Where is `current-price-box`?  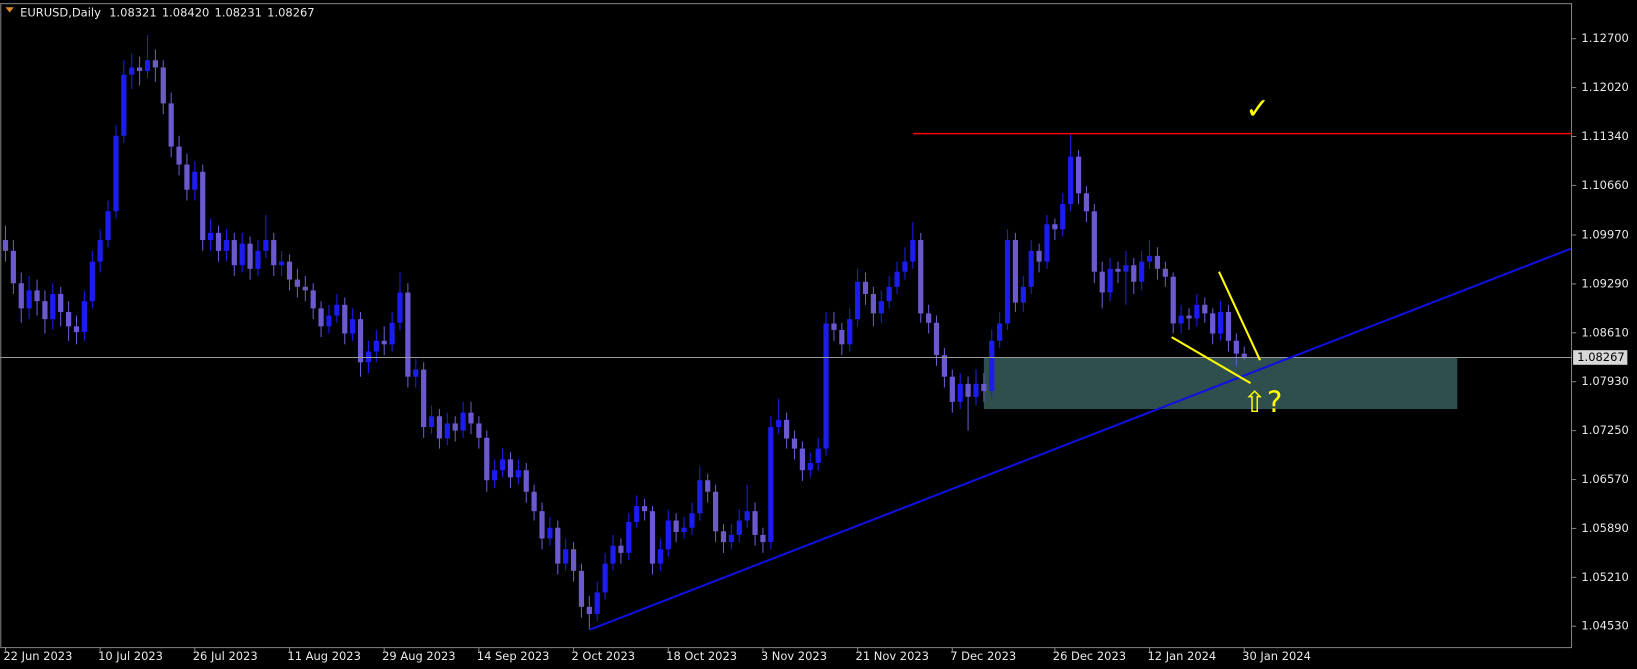
current-price-box is located at coordinates (1600, 357).